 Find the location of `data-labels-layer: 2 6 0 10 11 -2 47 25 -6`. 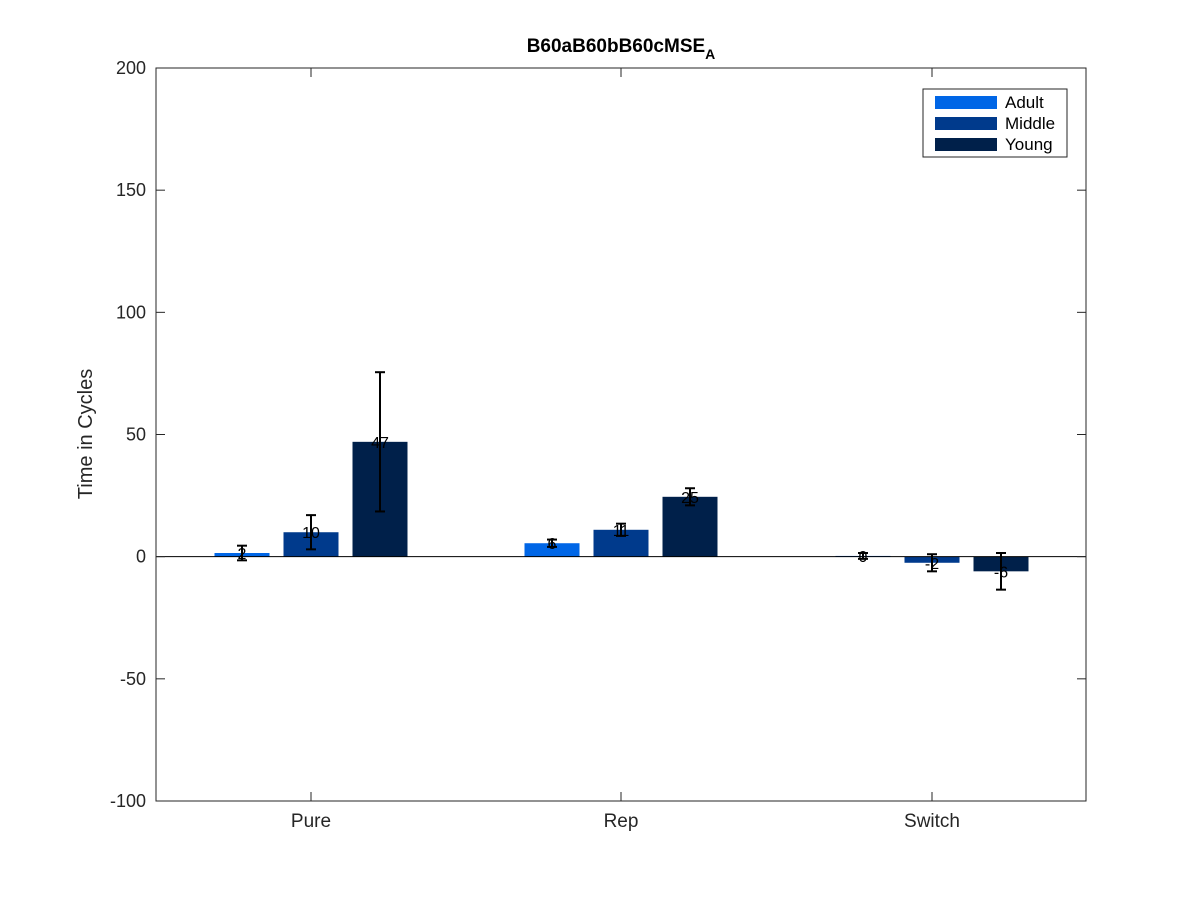

data-labels-layer: 2 6 0 10 11 -2 47 25 -6 is located at coordinates (623, 508).